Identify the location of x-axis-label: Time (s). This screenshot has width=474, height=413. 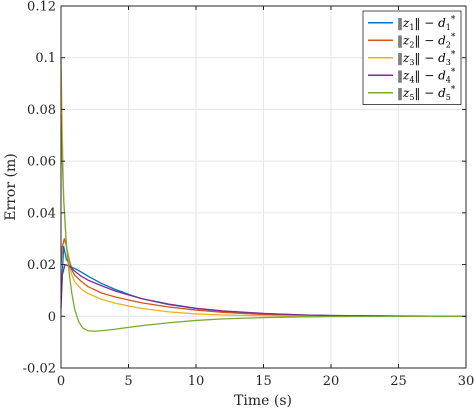
(263, 401).